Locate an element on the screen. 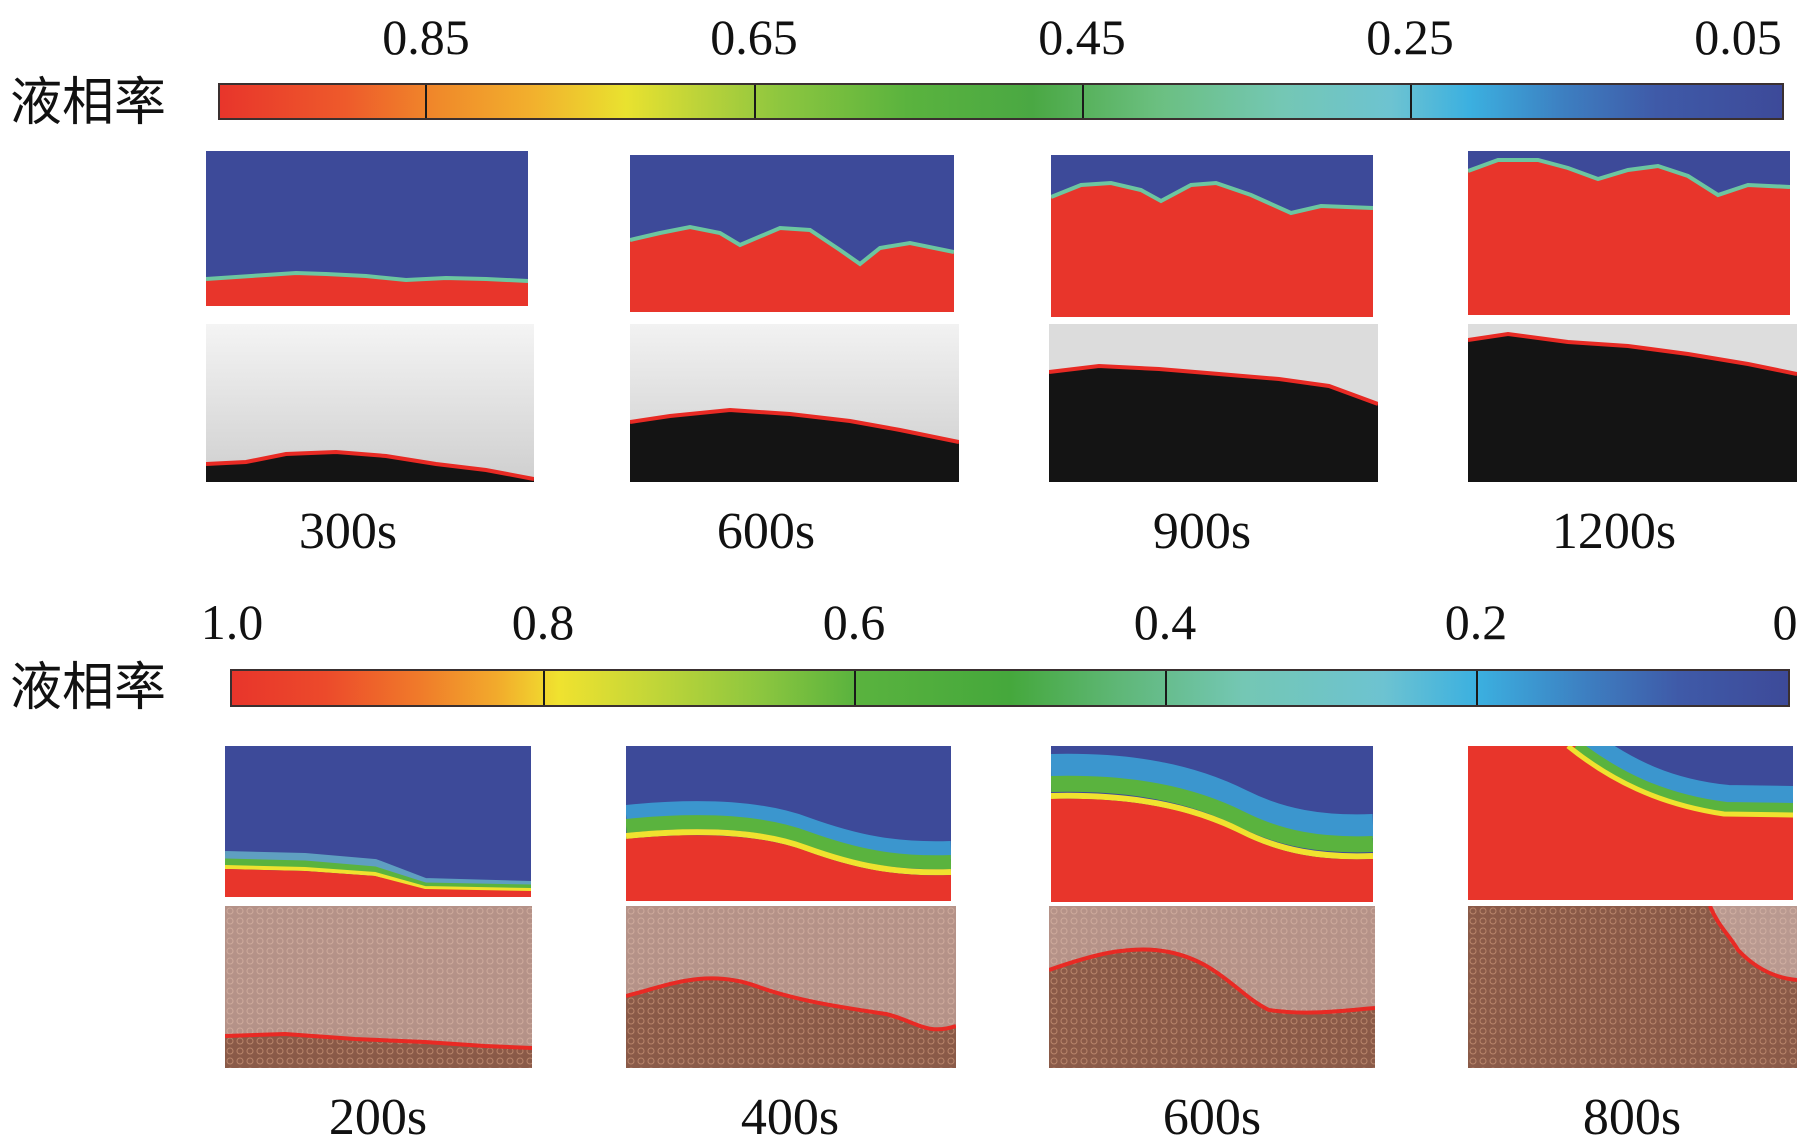 The image size is (1805, 1142). bottom-tick-5: 0.2 is located at coordinates (1476, 622).